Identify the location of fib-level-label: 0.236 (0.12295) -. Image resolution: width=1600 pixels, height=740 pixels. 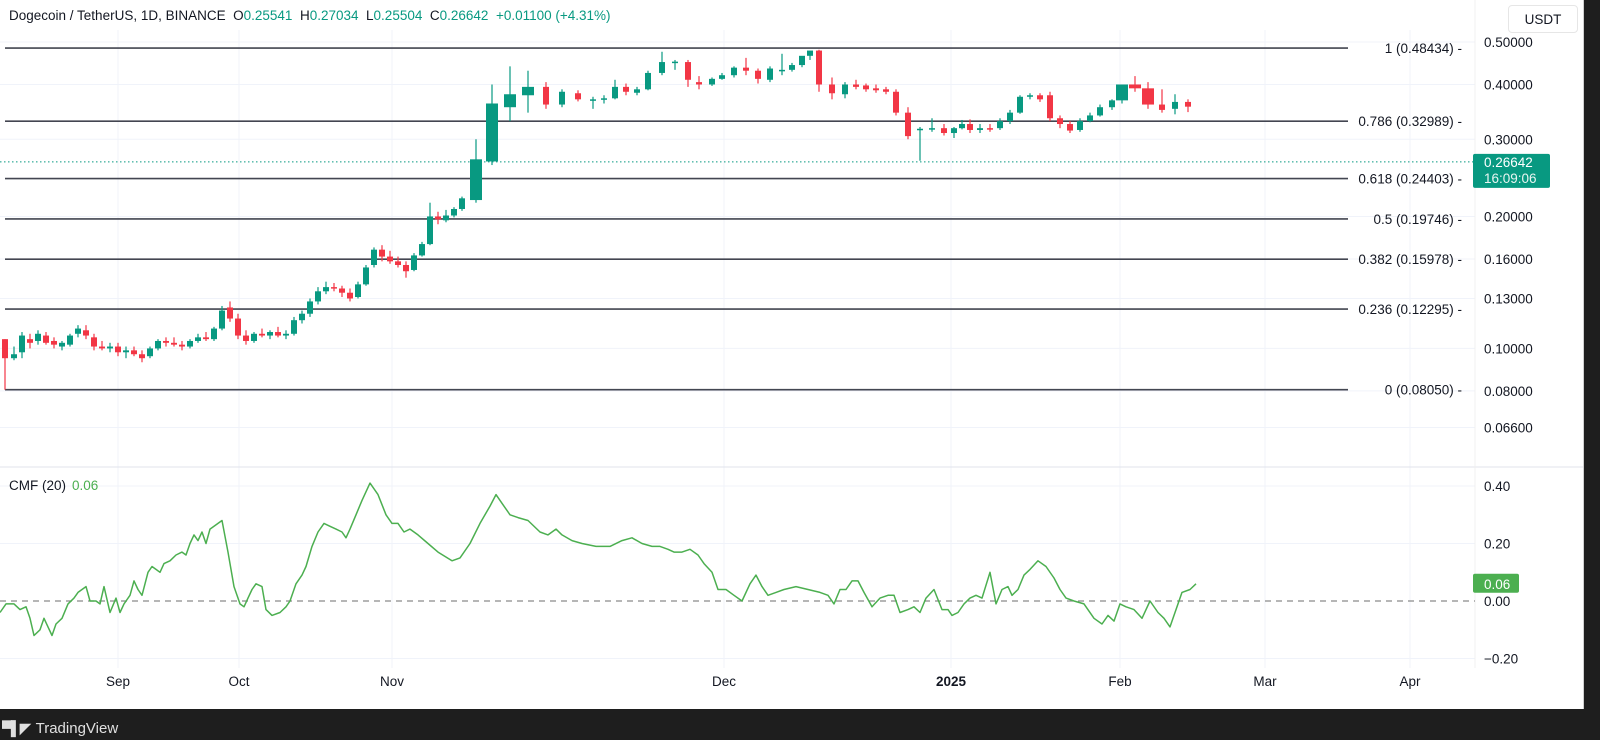
(1410, 309).